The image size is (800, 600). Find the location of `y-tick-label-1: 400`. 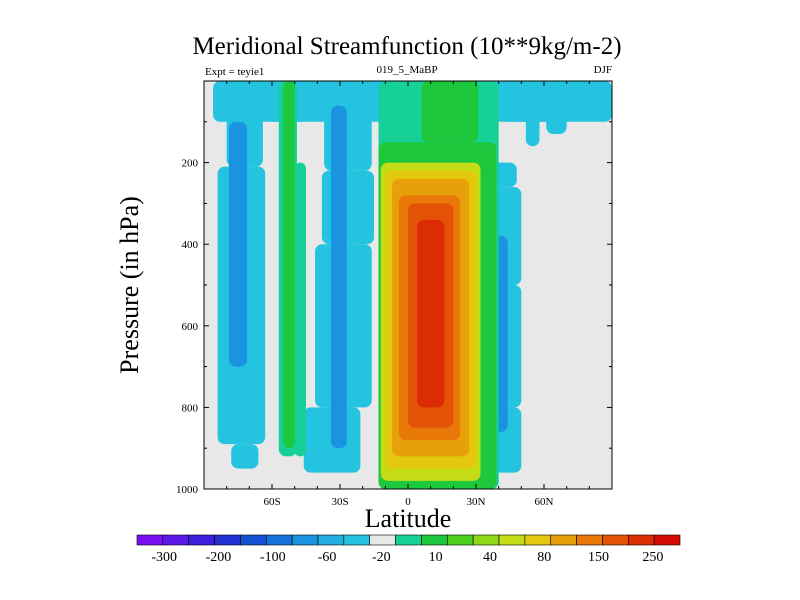

y-tick-label-1: 400 is located at coordinates (190, 245).